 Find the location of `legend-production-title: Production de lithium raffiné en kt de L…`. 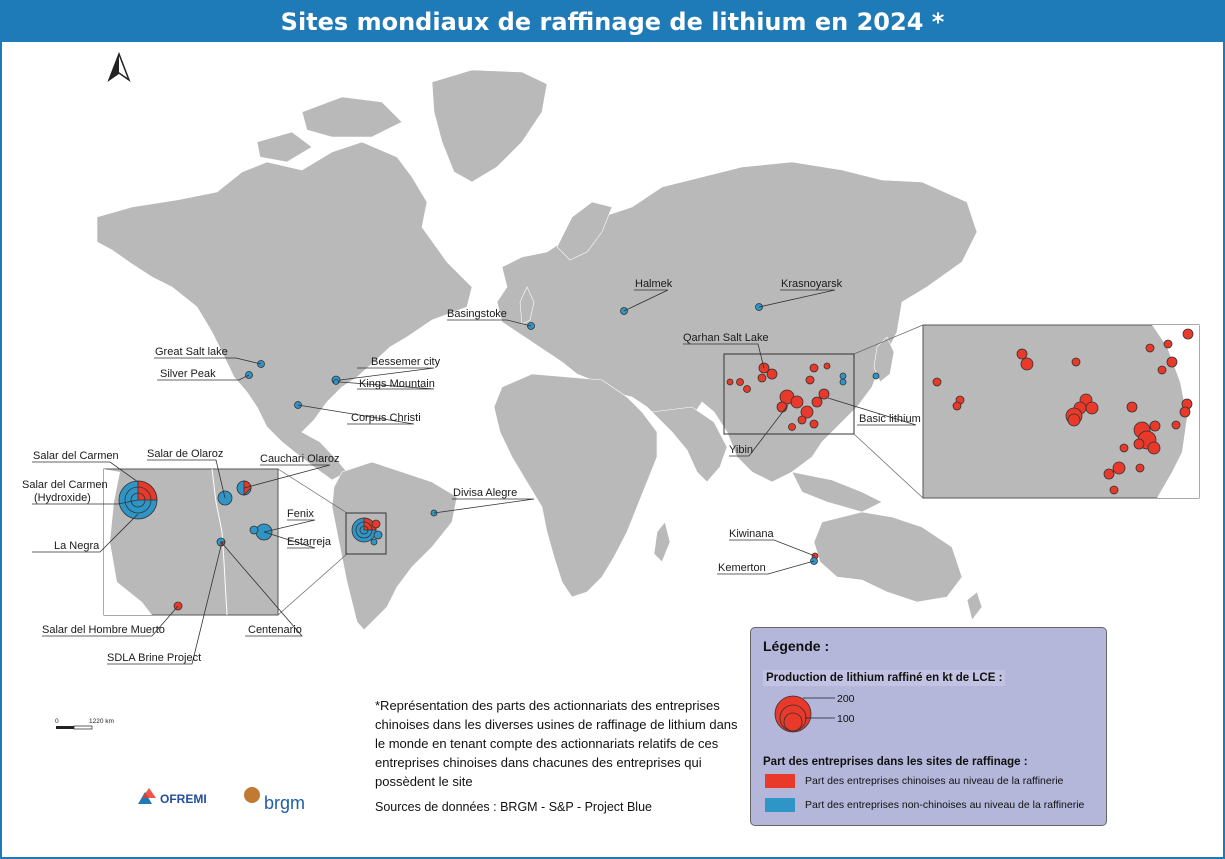

legend-production-title: Production de lithium raffiné en kt de L… is located at coordinates (884, 678).